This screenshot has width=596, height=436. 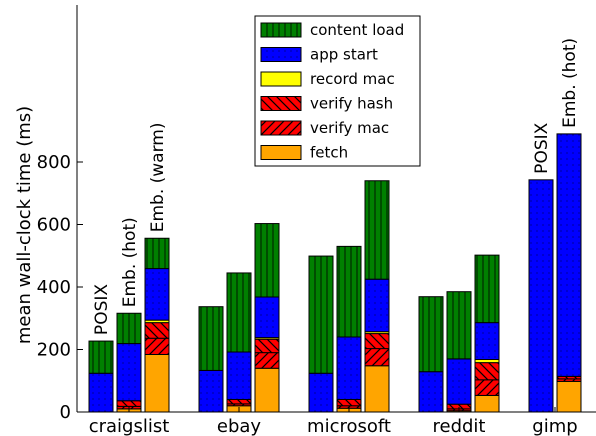 What do you see at coordinates (130, 262) in the screenshot?
I see `bar-label: Emb. (hot)` at bounding box center [130, 262].